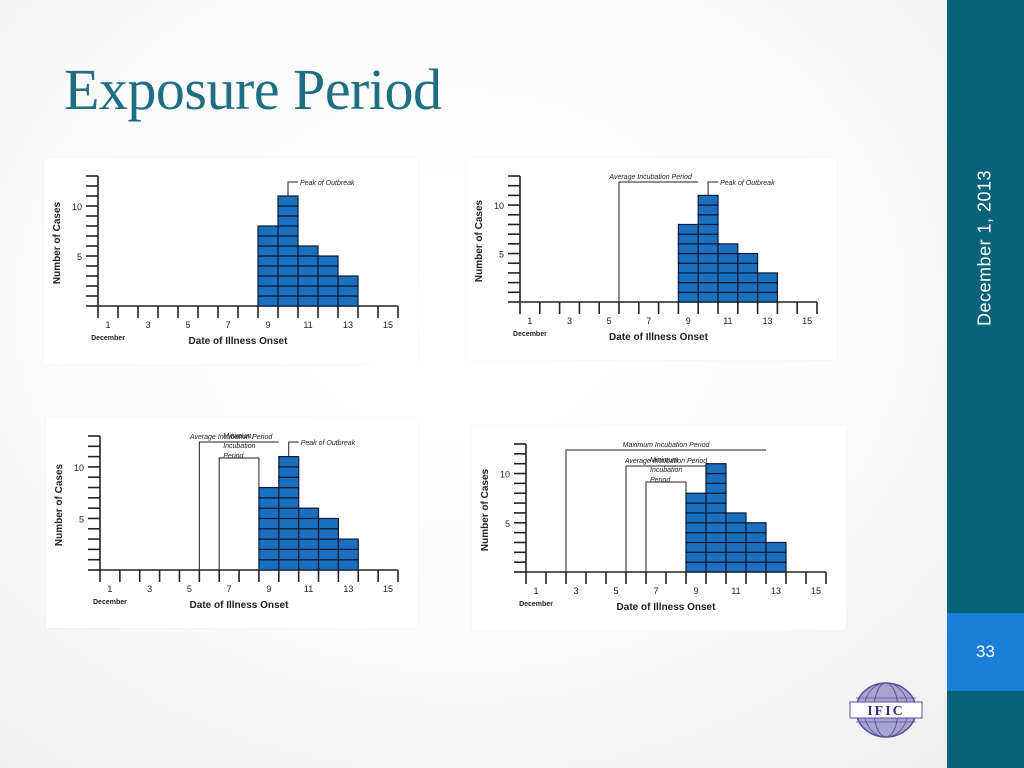 This screenshot has width=1024, height=768. Describe the element at coordinates (327, 183) in the screenshot. I see `peak-label: Peak of Outbreak` at that location.